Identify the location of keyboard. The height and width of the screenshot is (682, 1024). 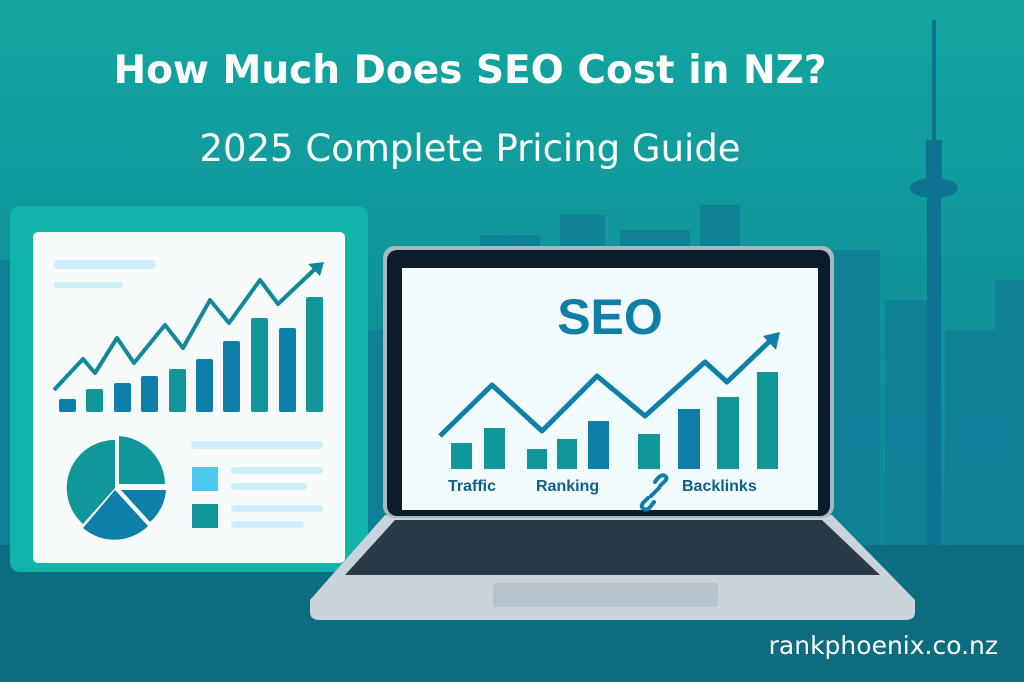
(612, 547).